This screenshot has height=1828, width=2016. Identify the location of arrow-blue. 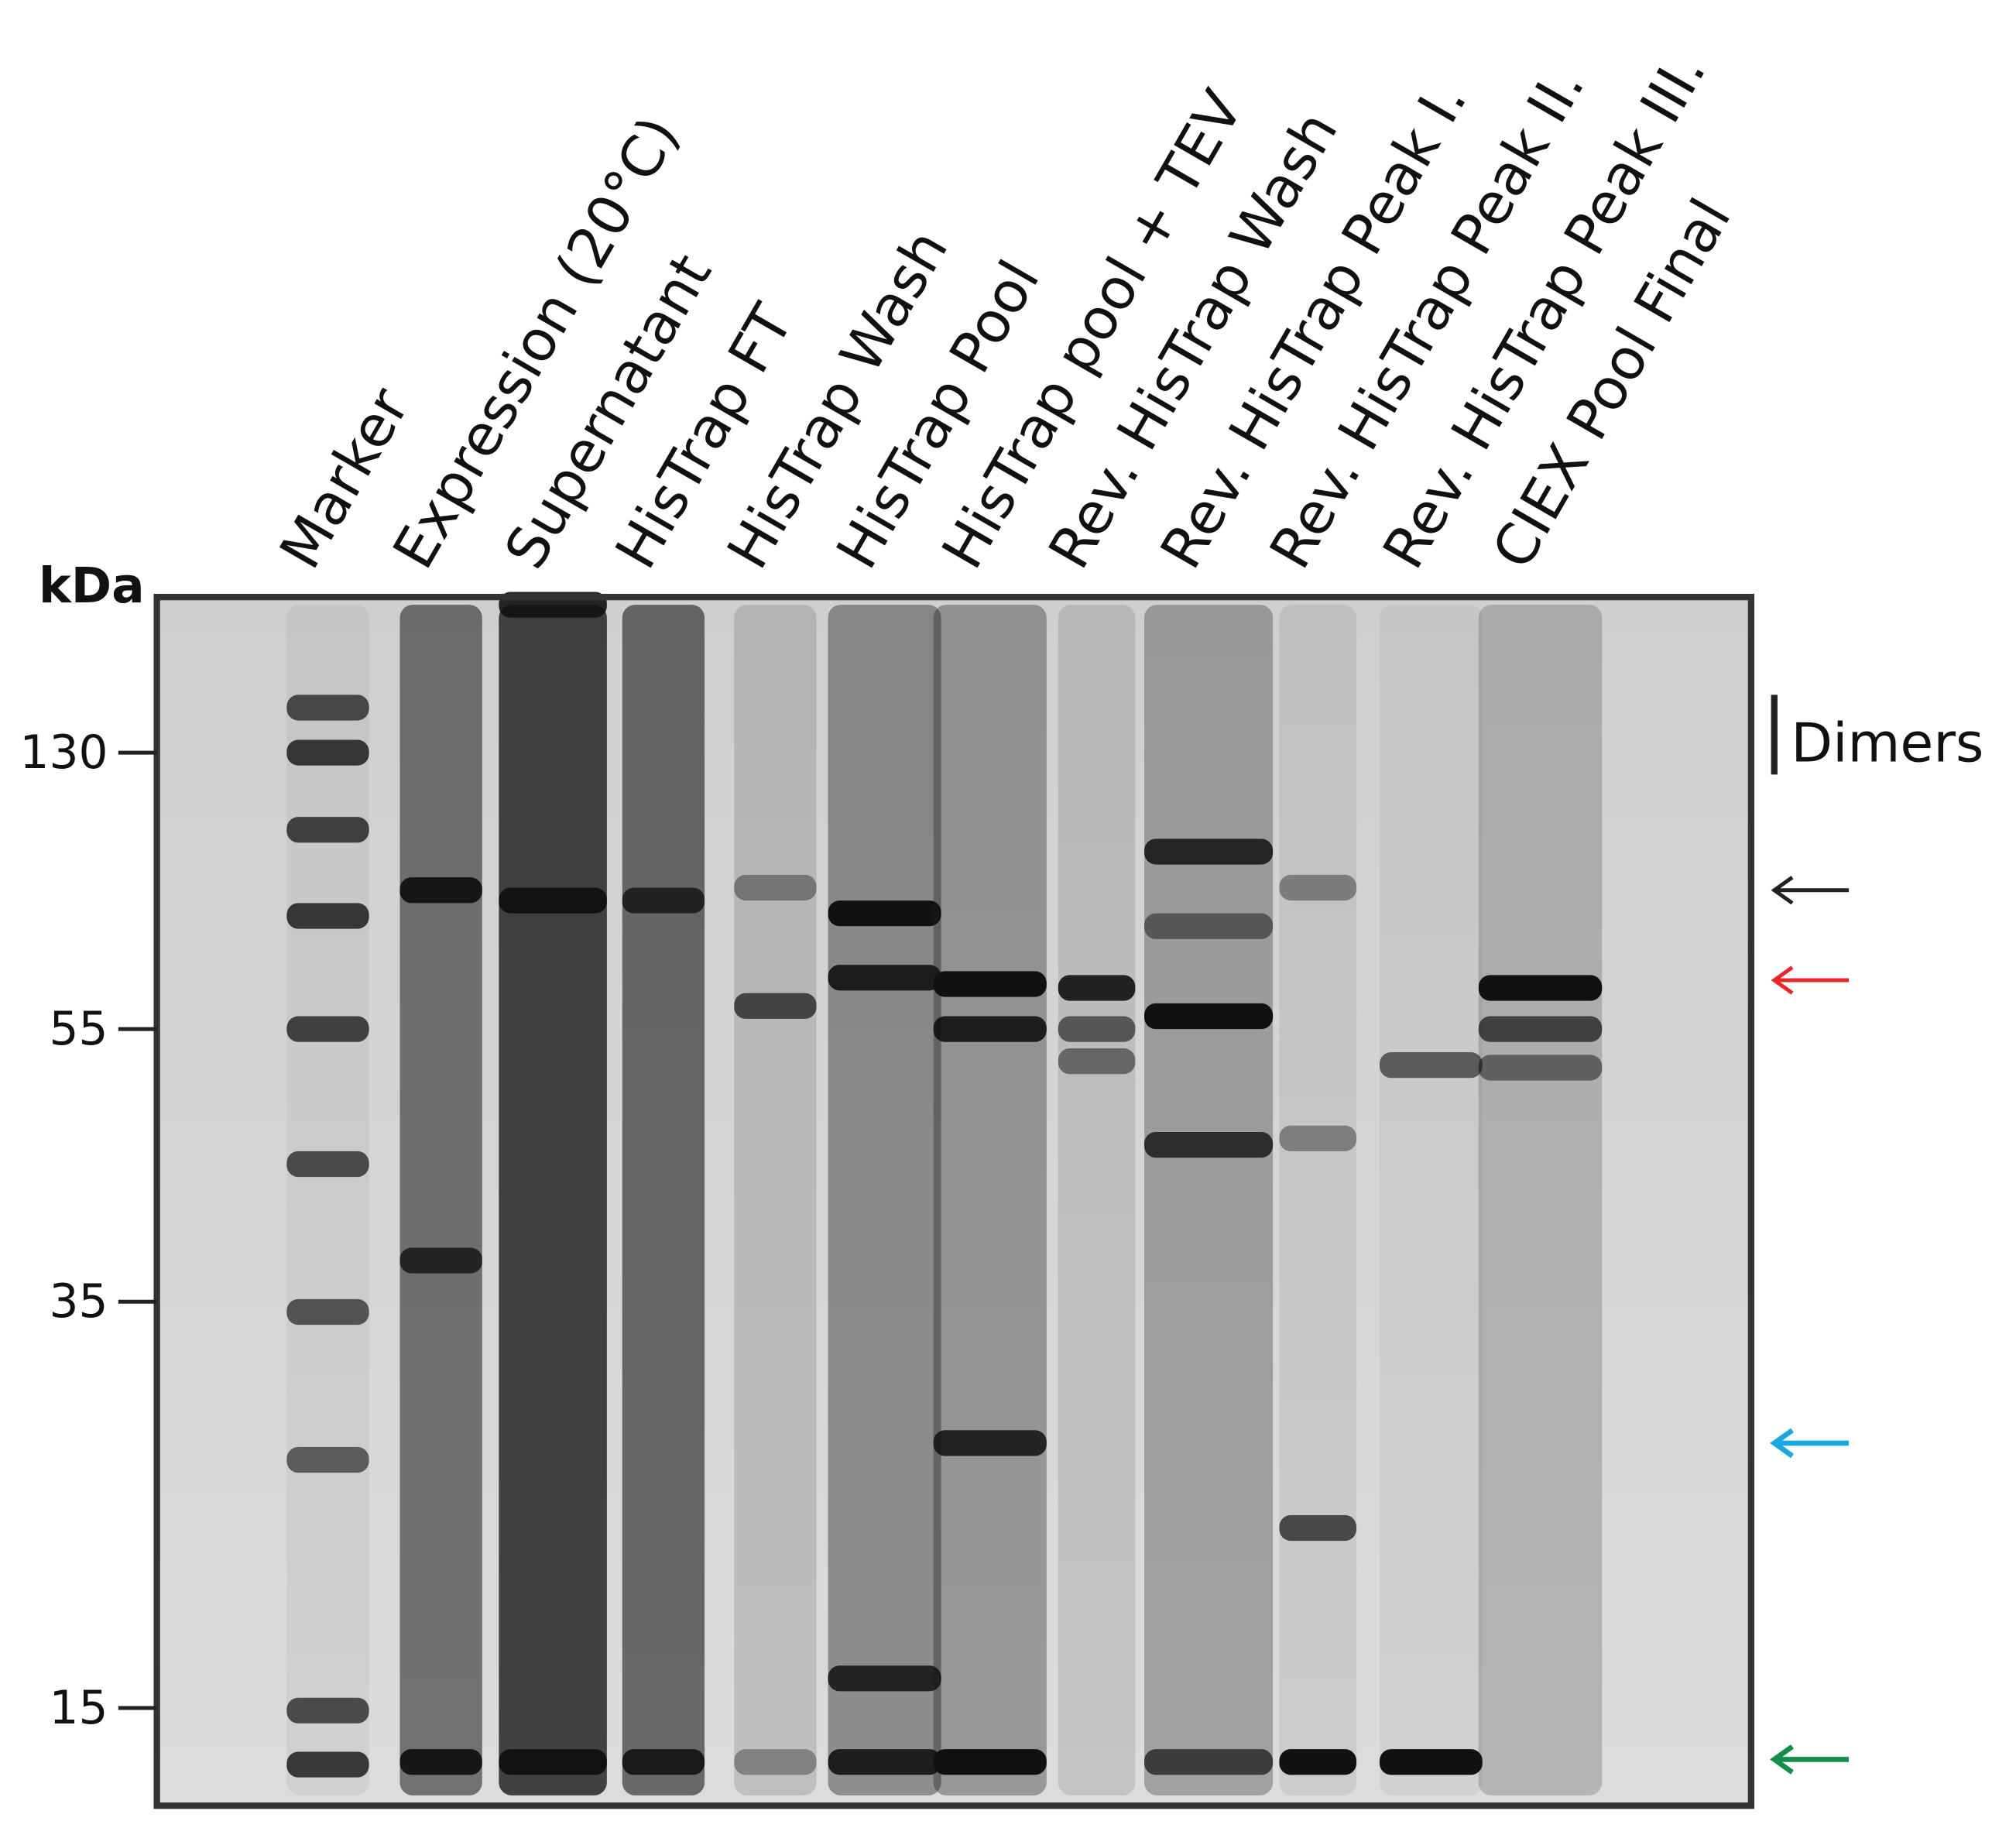
(1810, 1443).